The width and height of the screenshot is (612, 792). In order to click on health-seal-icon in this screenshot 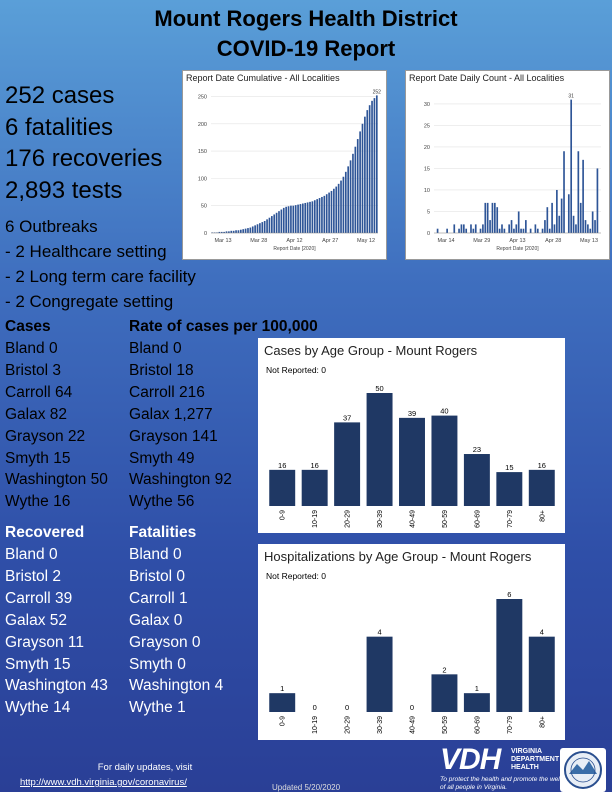, I will do `click(583, 770)`.